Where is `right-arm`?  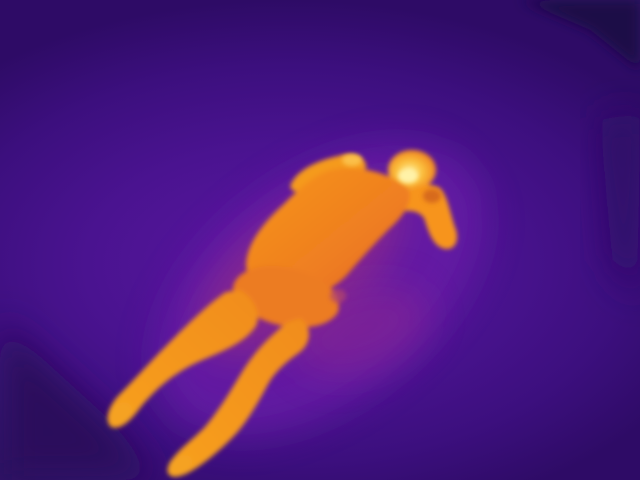 right-arm is located at coordinates (429, 217).